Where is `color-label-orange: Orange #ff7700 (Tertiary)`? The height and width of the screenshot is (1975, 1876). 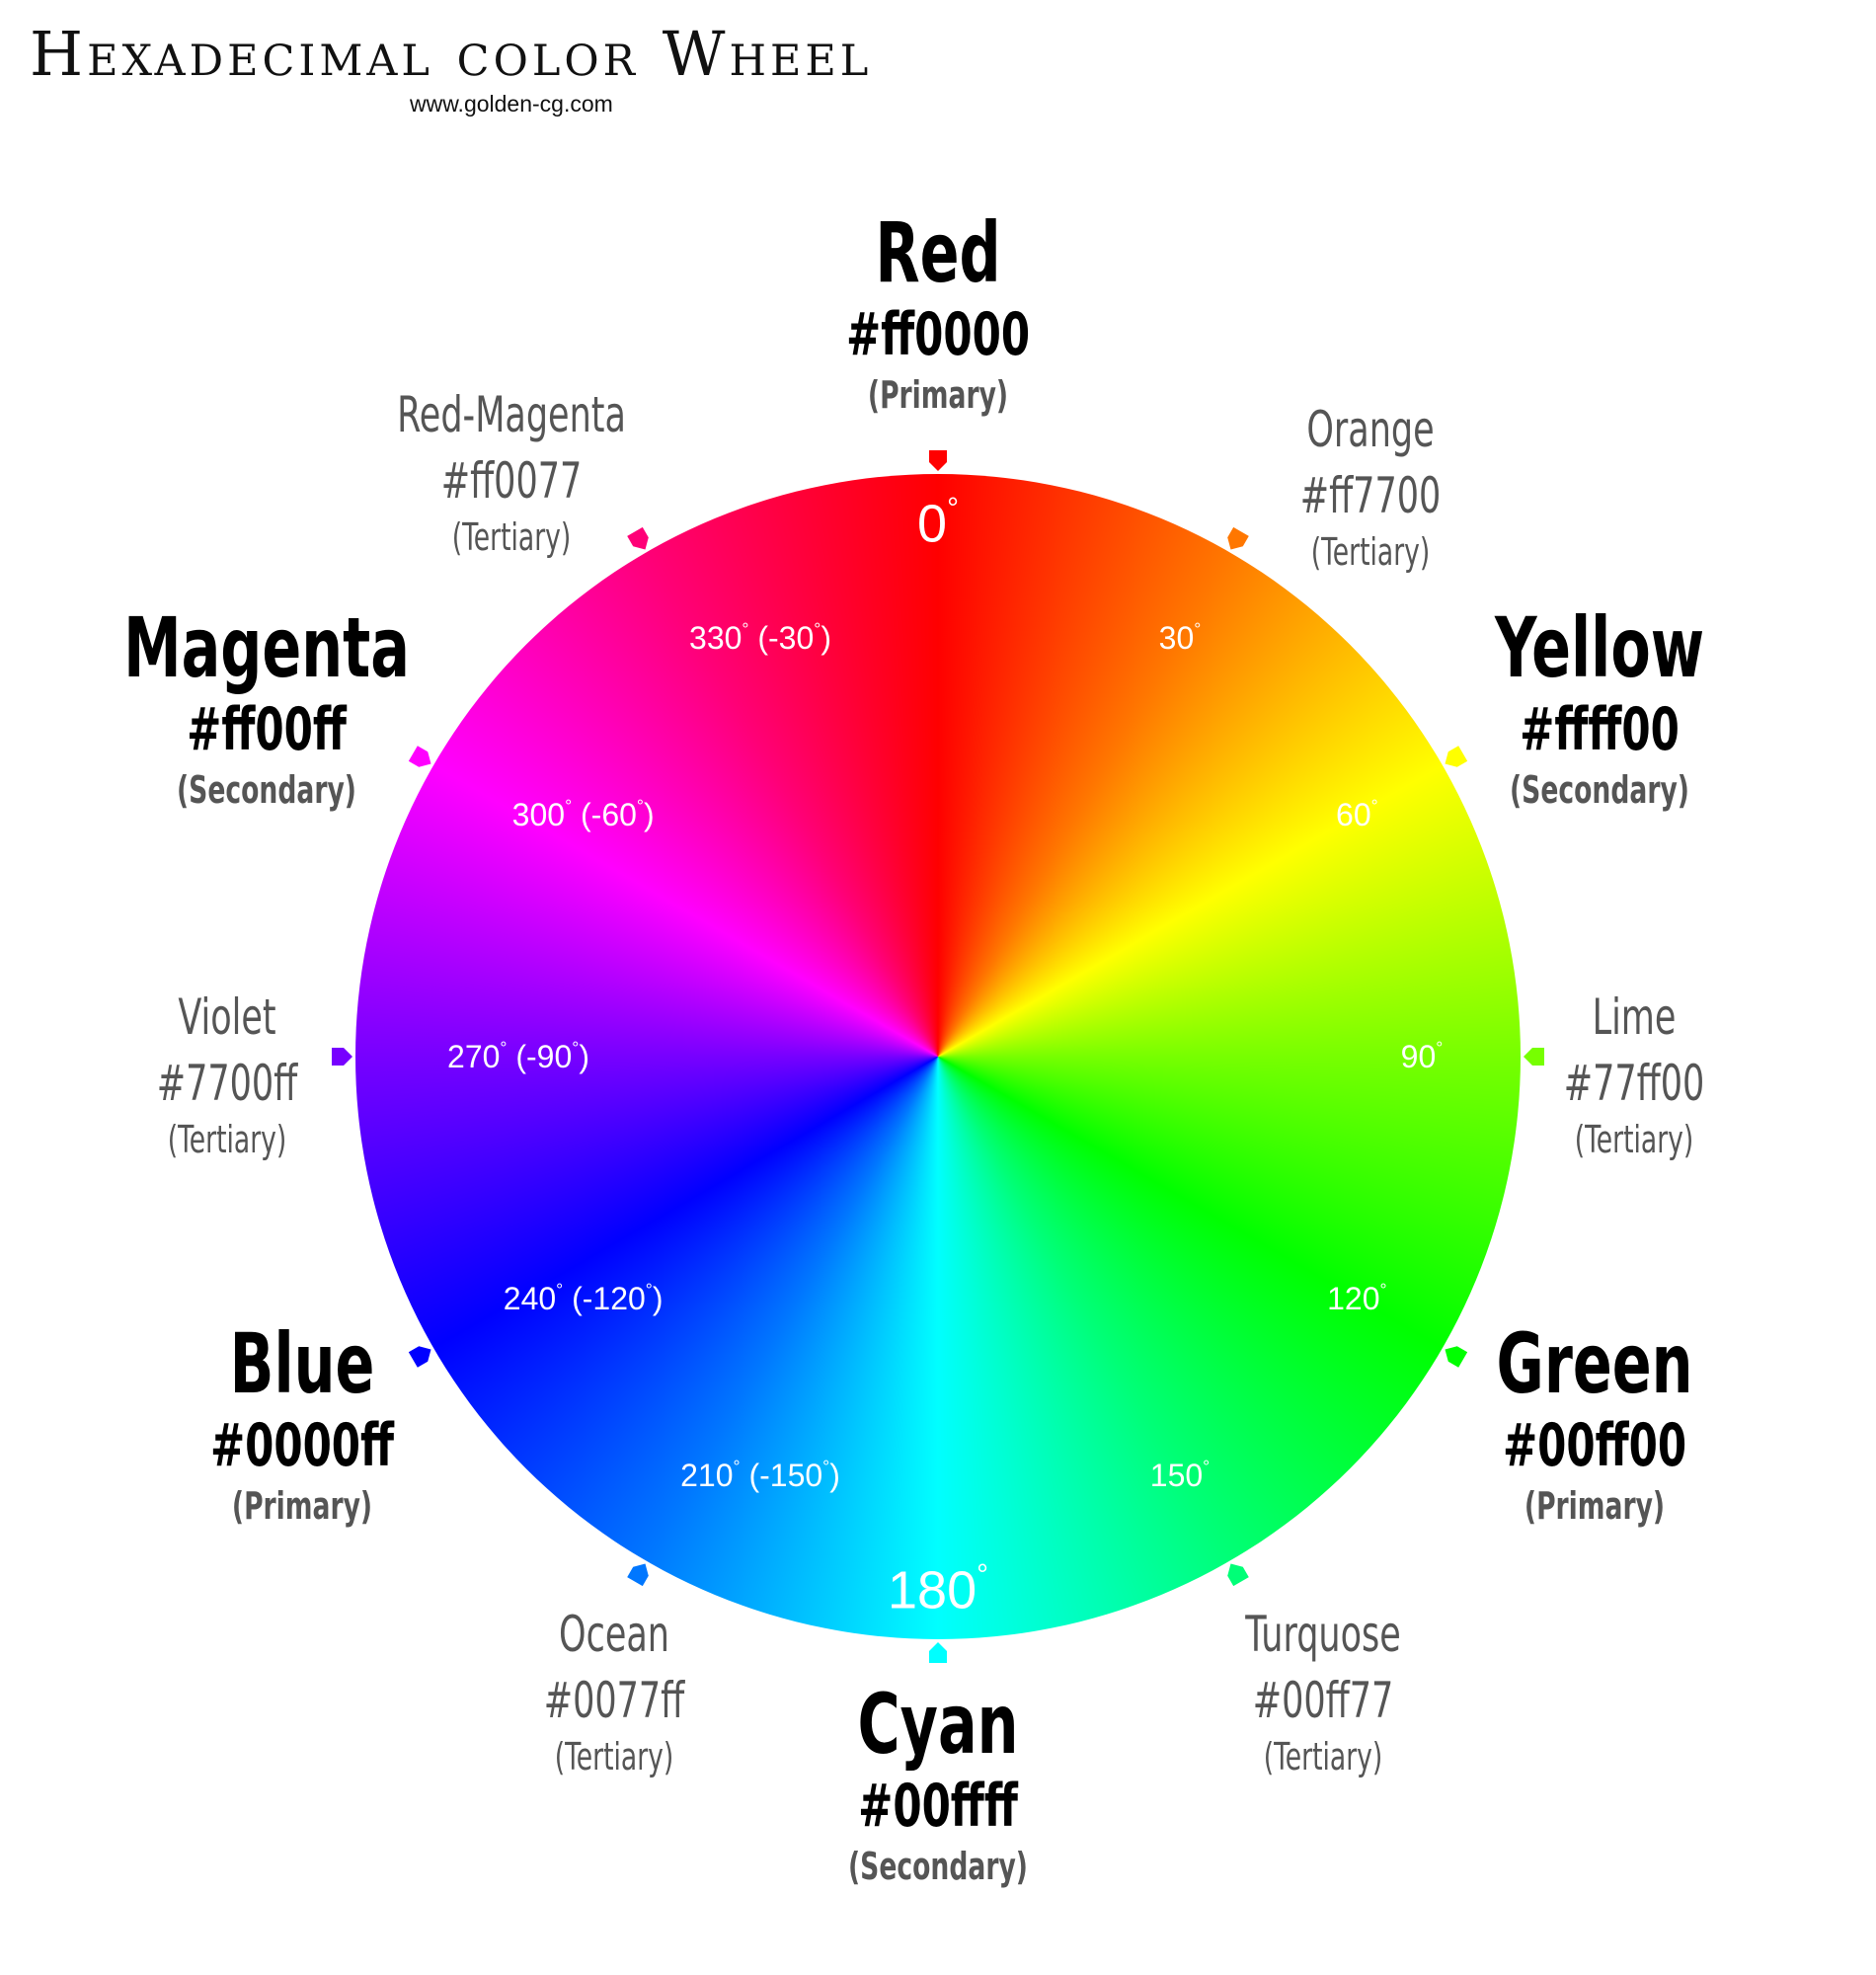
color-label-orange: Orange #ff7700 (Tertiary) is located at coordinates (1371, 486).